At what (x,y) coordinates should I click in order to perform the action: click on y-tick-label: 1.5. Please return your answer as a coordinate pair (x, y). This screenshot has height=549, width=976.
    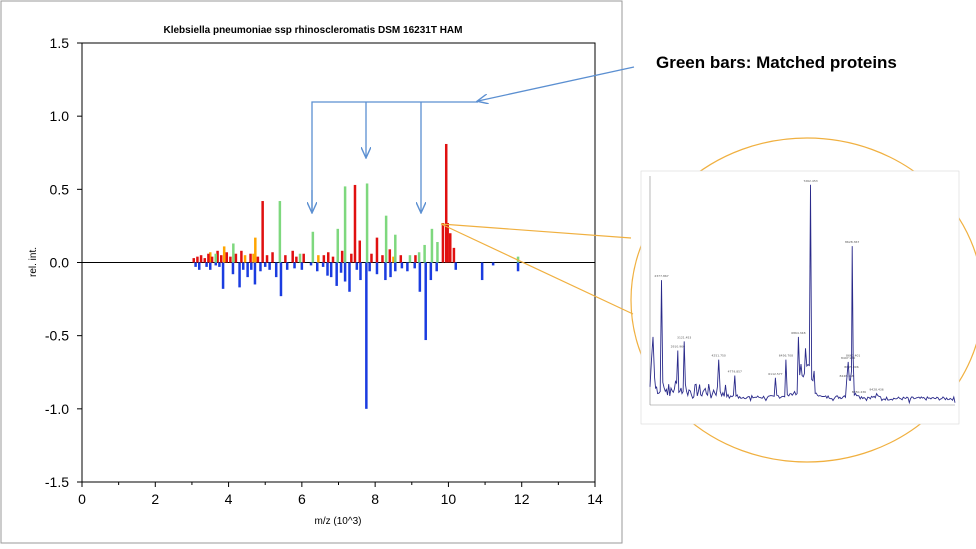
    Looking at the image, I should click on (60, 43).